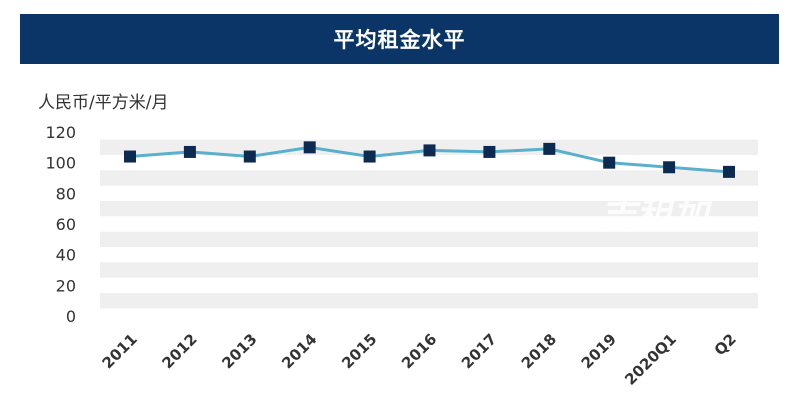  What do you see at coordinates (120, 351) in the screenshot?
I see `x-tick-label: 2011` at bounding box center [120, 351].